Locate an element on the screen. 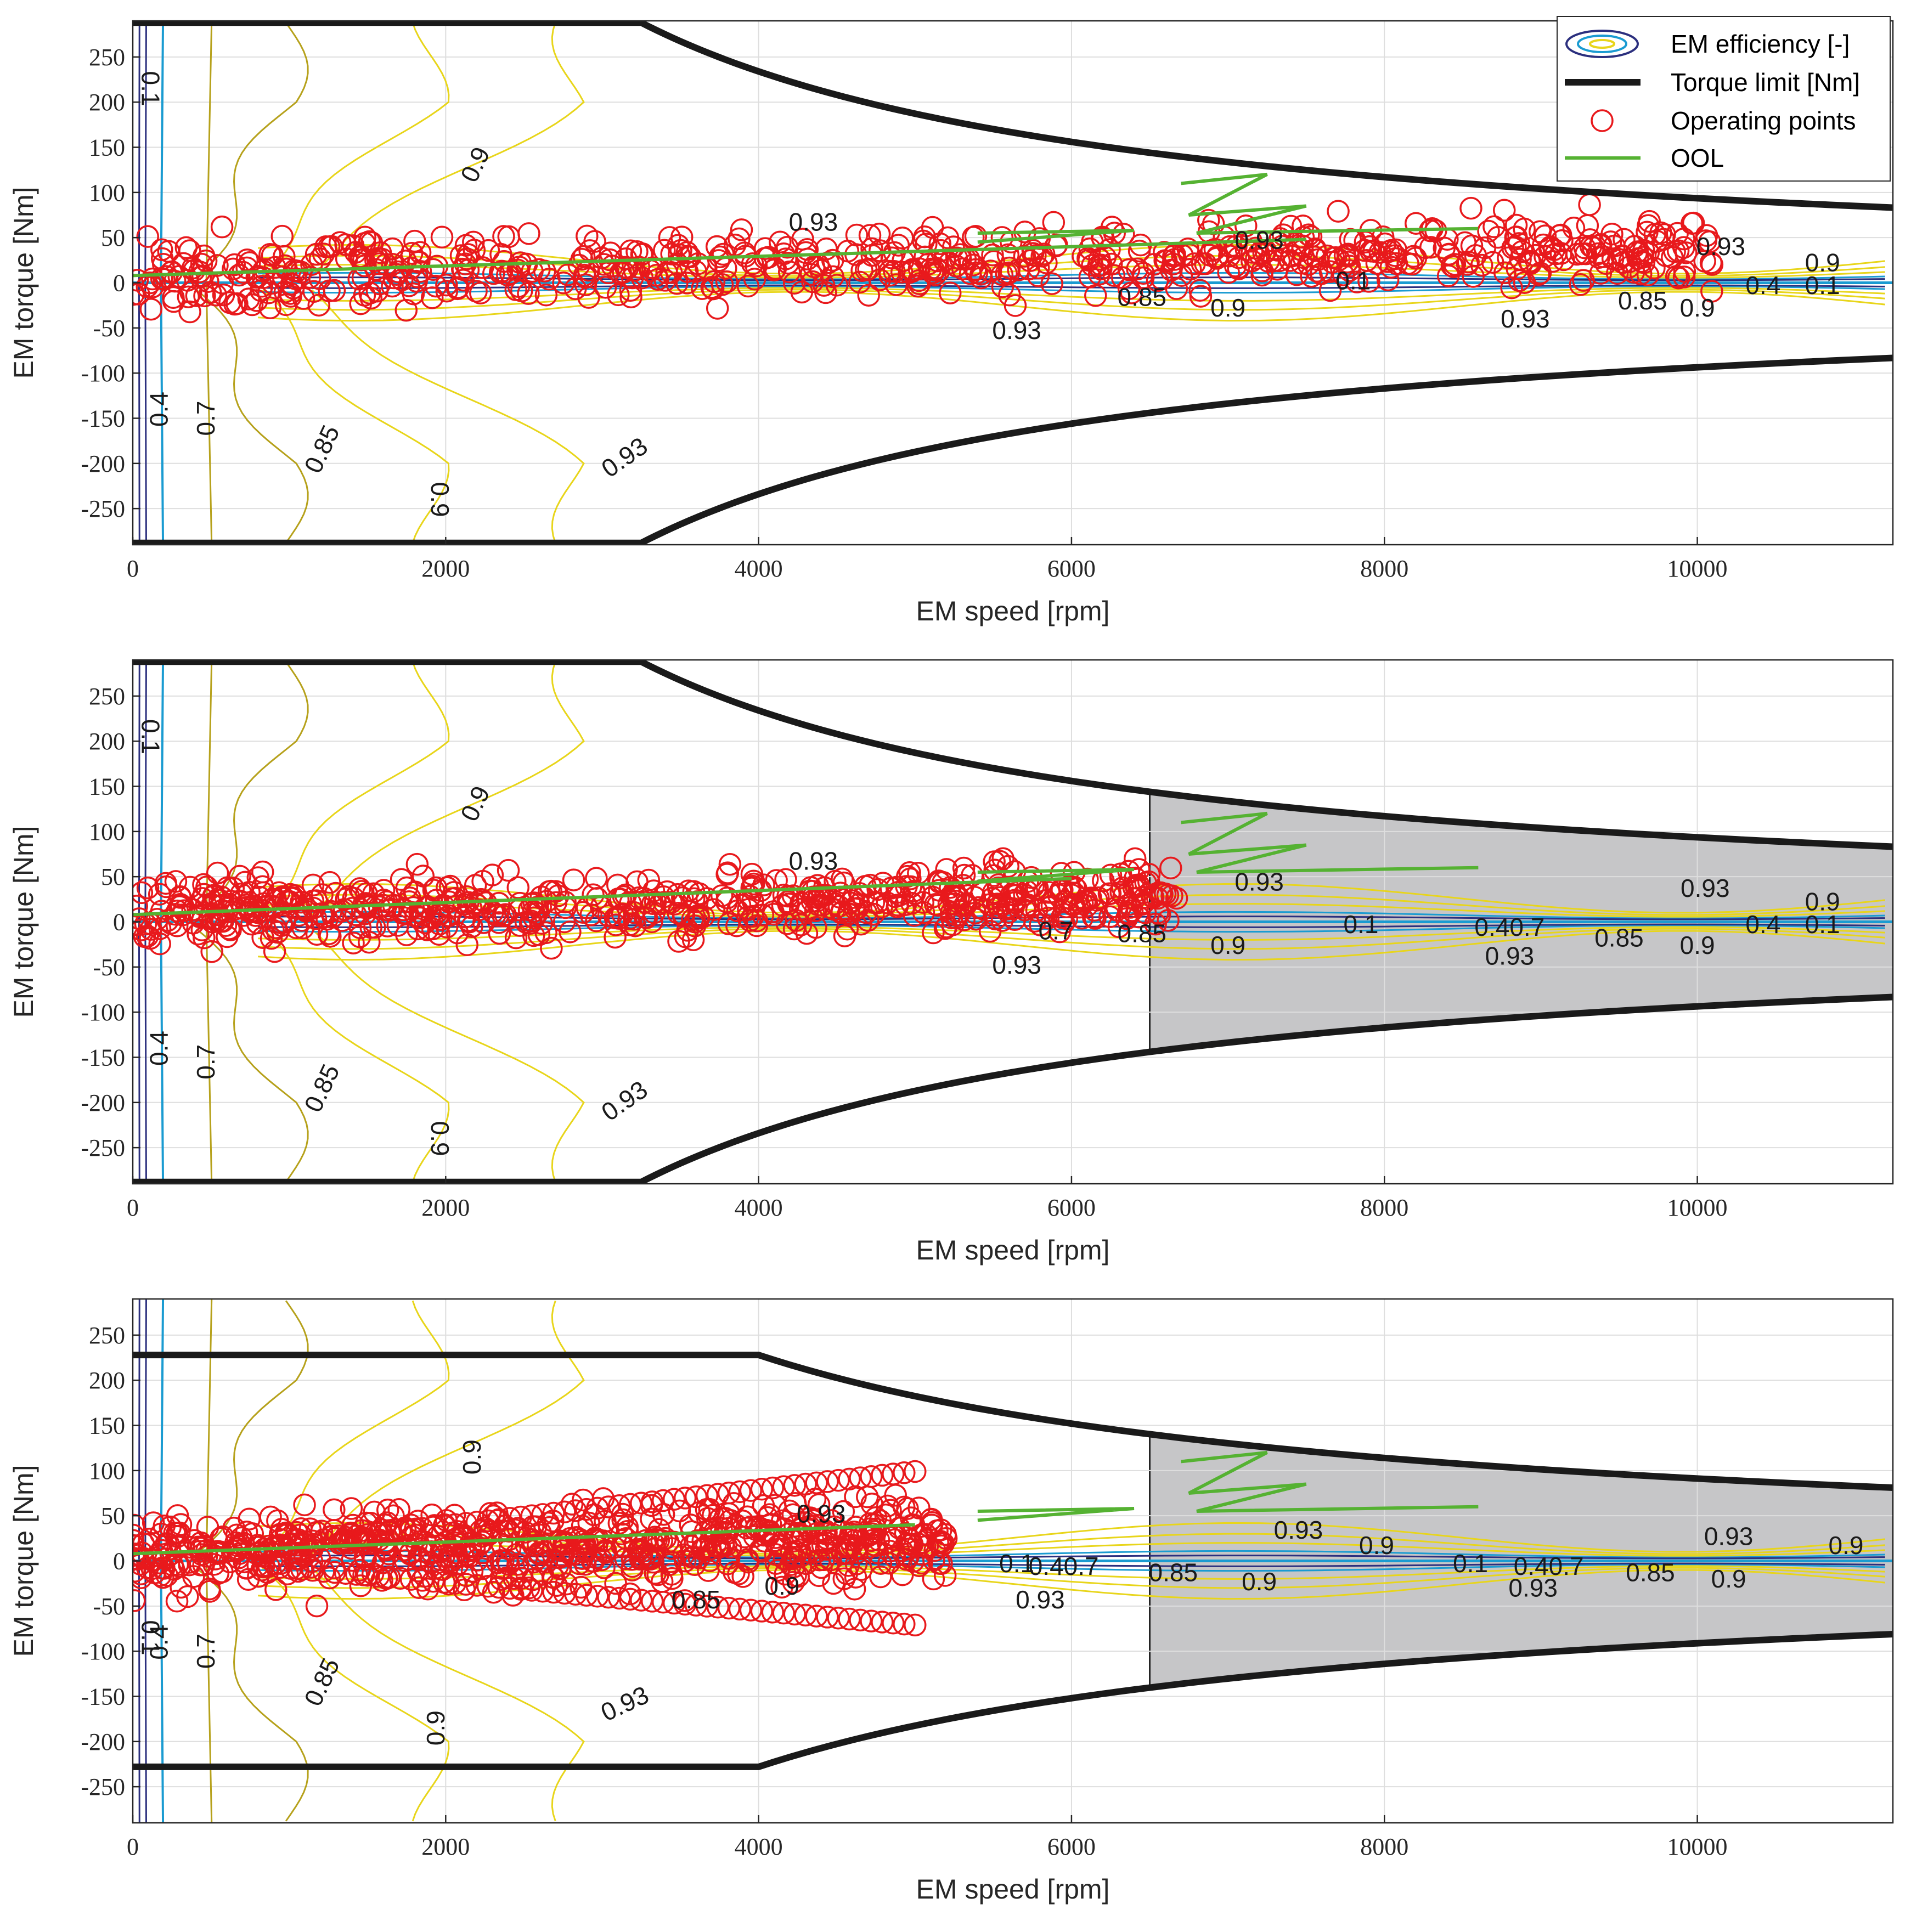 This screenshot has height=1932, width=1911. y-tick-label: -50 is located at coordinates (109, 328).